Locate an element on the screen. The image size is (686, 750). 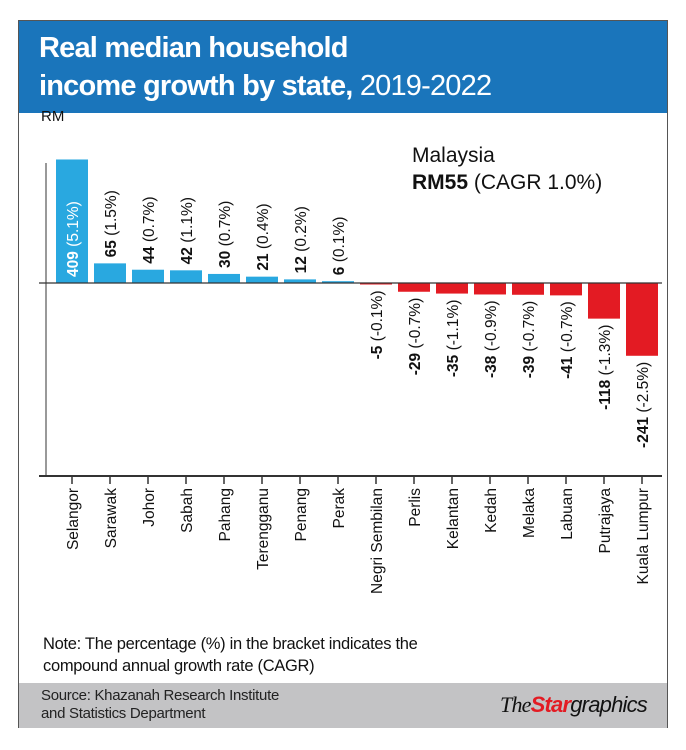
data-label: 65 (1.5%) is located at coordinates (111, 223).